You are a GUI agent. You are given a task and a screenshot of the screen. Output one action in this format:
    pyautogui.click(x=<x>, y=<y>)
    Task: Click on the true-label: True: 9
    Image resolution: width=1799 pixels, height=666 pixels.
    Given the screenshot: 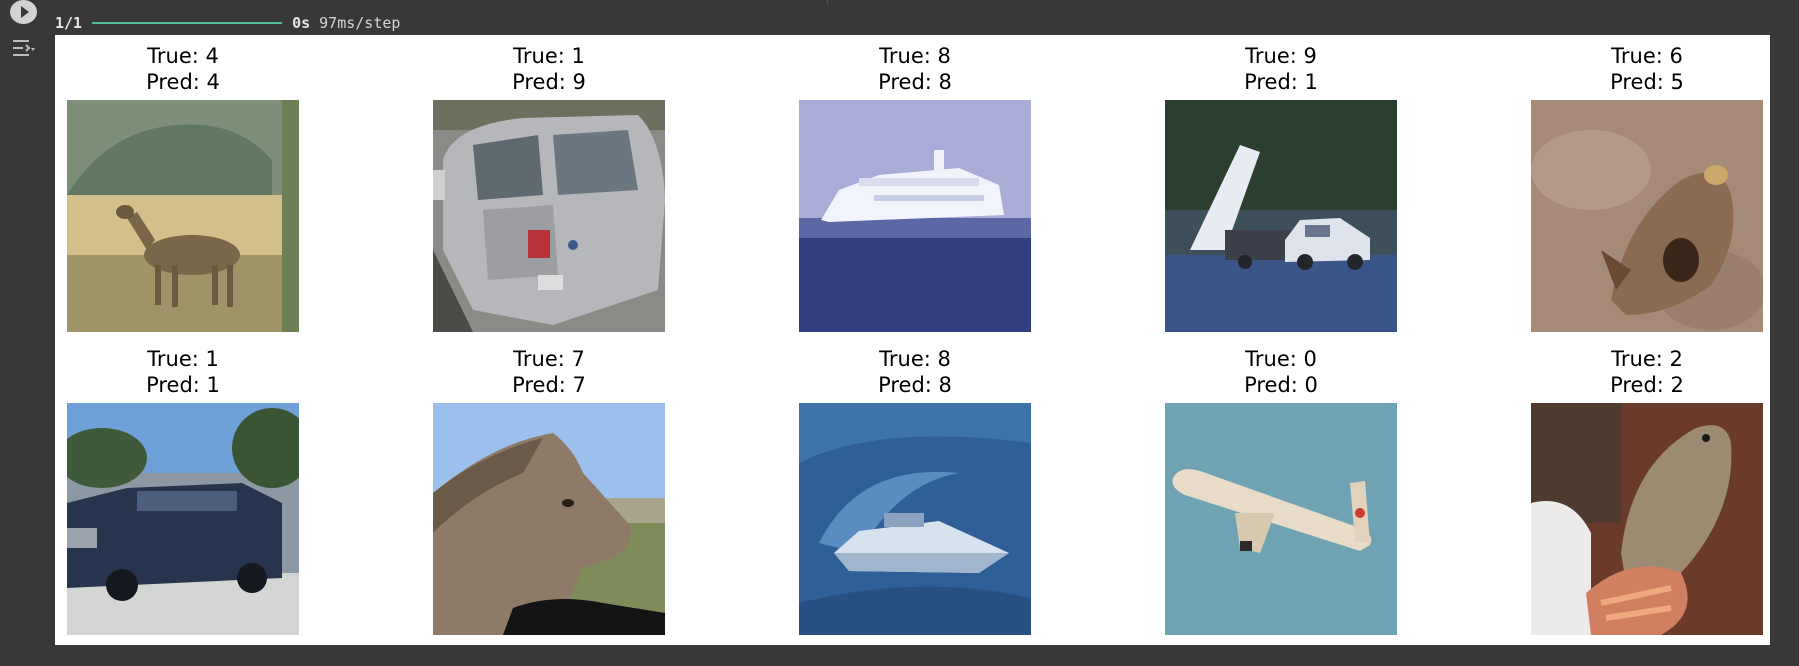 What is the action you would take?
    pyautogui.click(x=1281, y=56)
    